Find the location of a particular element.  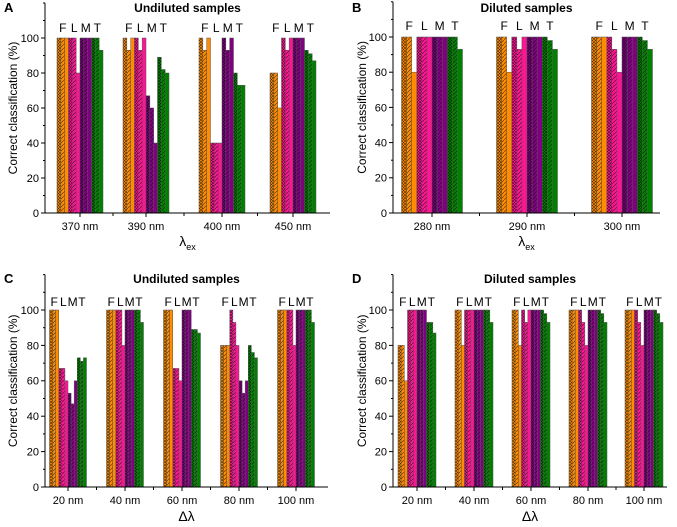

panel-letter: B is located at coordinates (356, 7).